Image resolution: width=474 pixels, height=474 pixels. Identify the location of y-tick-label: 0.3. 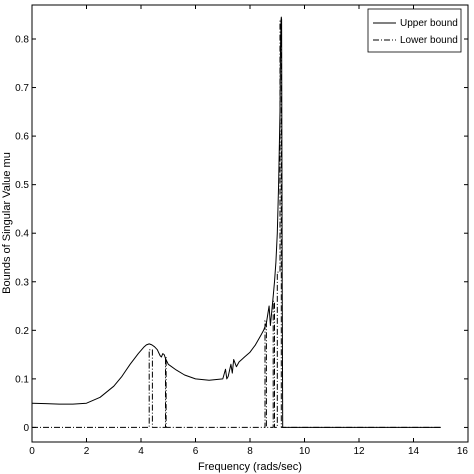
(22, 282).